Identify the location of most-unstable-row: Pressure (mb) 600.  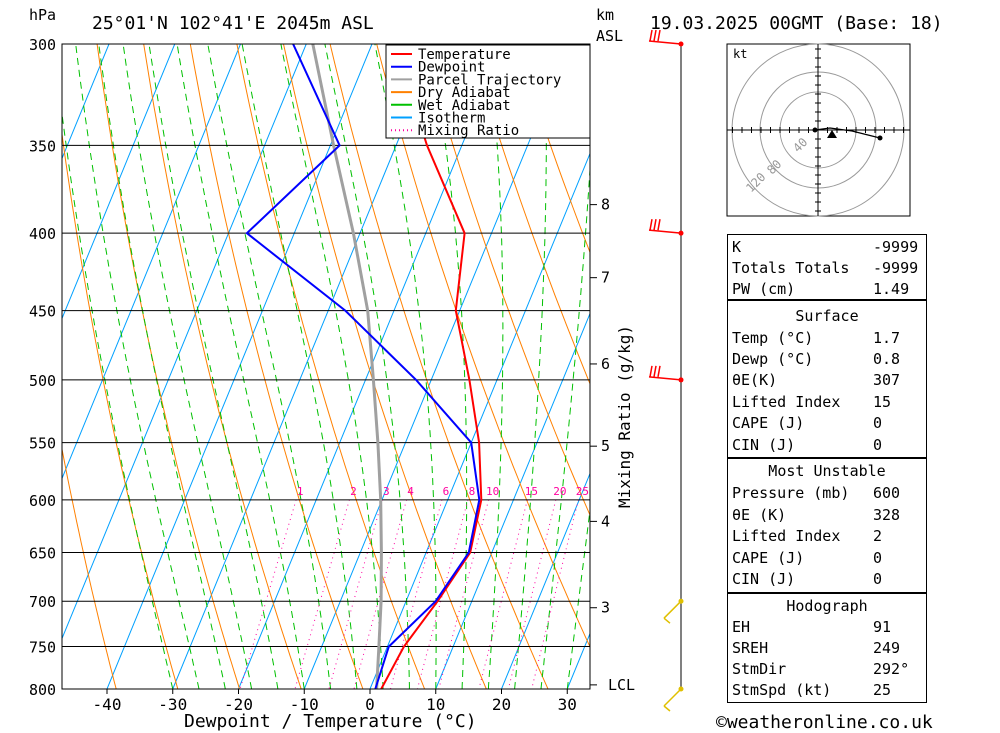
(816, 493).